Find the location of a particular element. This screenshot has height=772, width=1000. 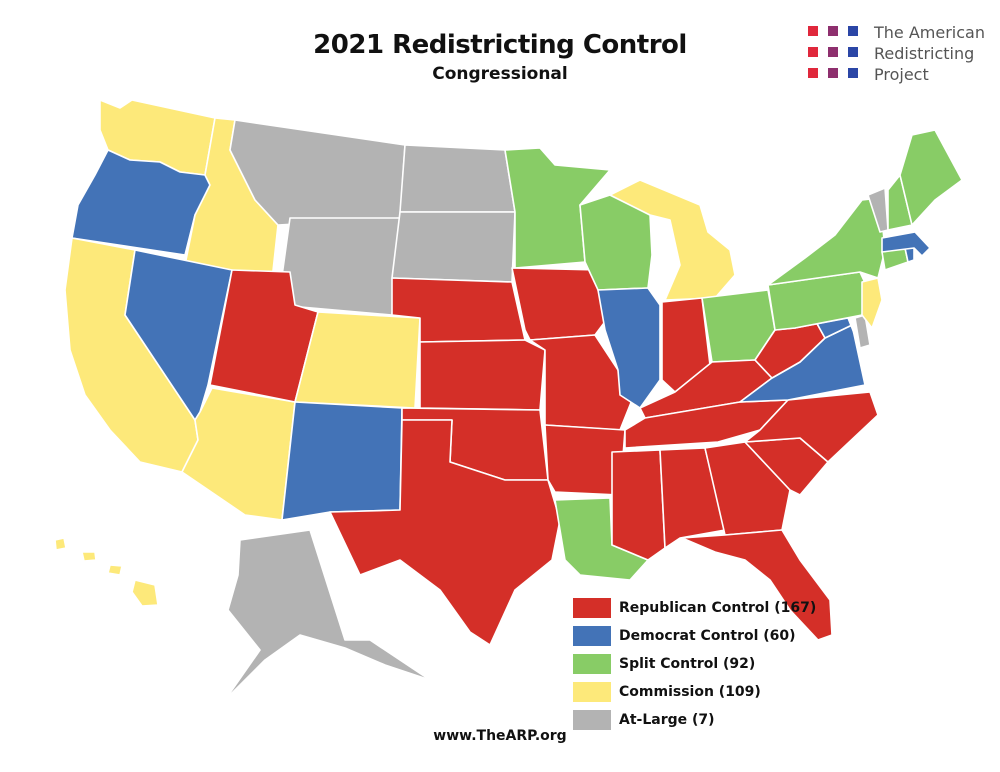

state-WY is located at coordinates (339, 266).